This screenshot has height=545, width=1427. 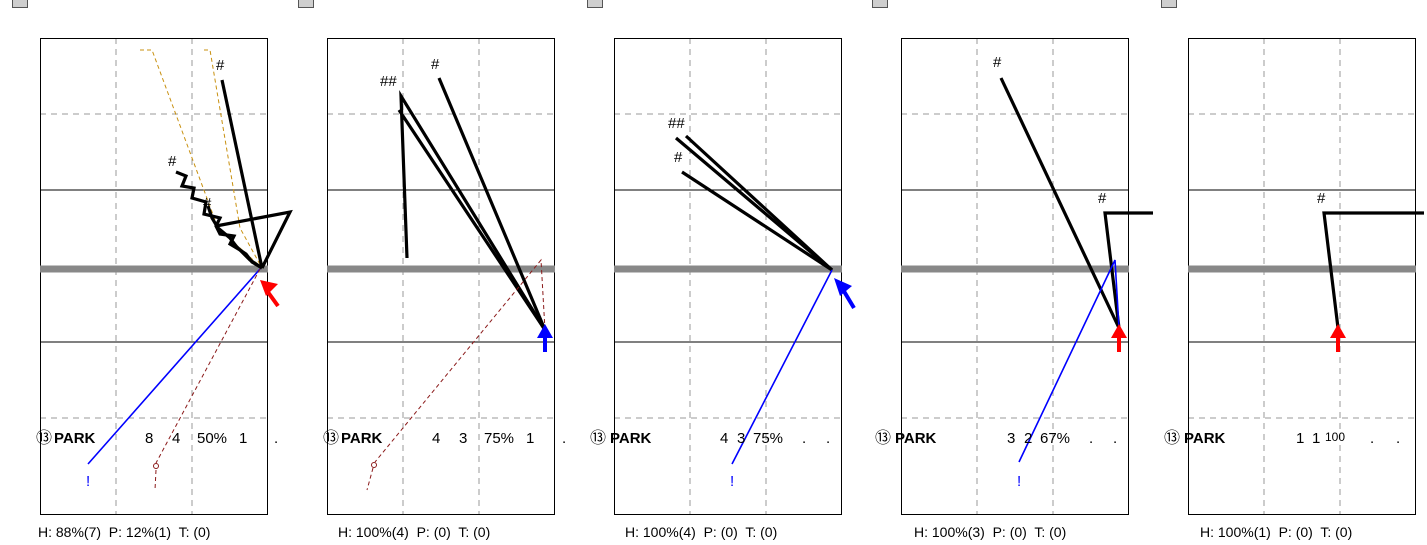 I want to click on stat-a: 1, so click(x=1300, y=438).